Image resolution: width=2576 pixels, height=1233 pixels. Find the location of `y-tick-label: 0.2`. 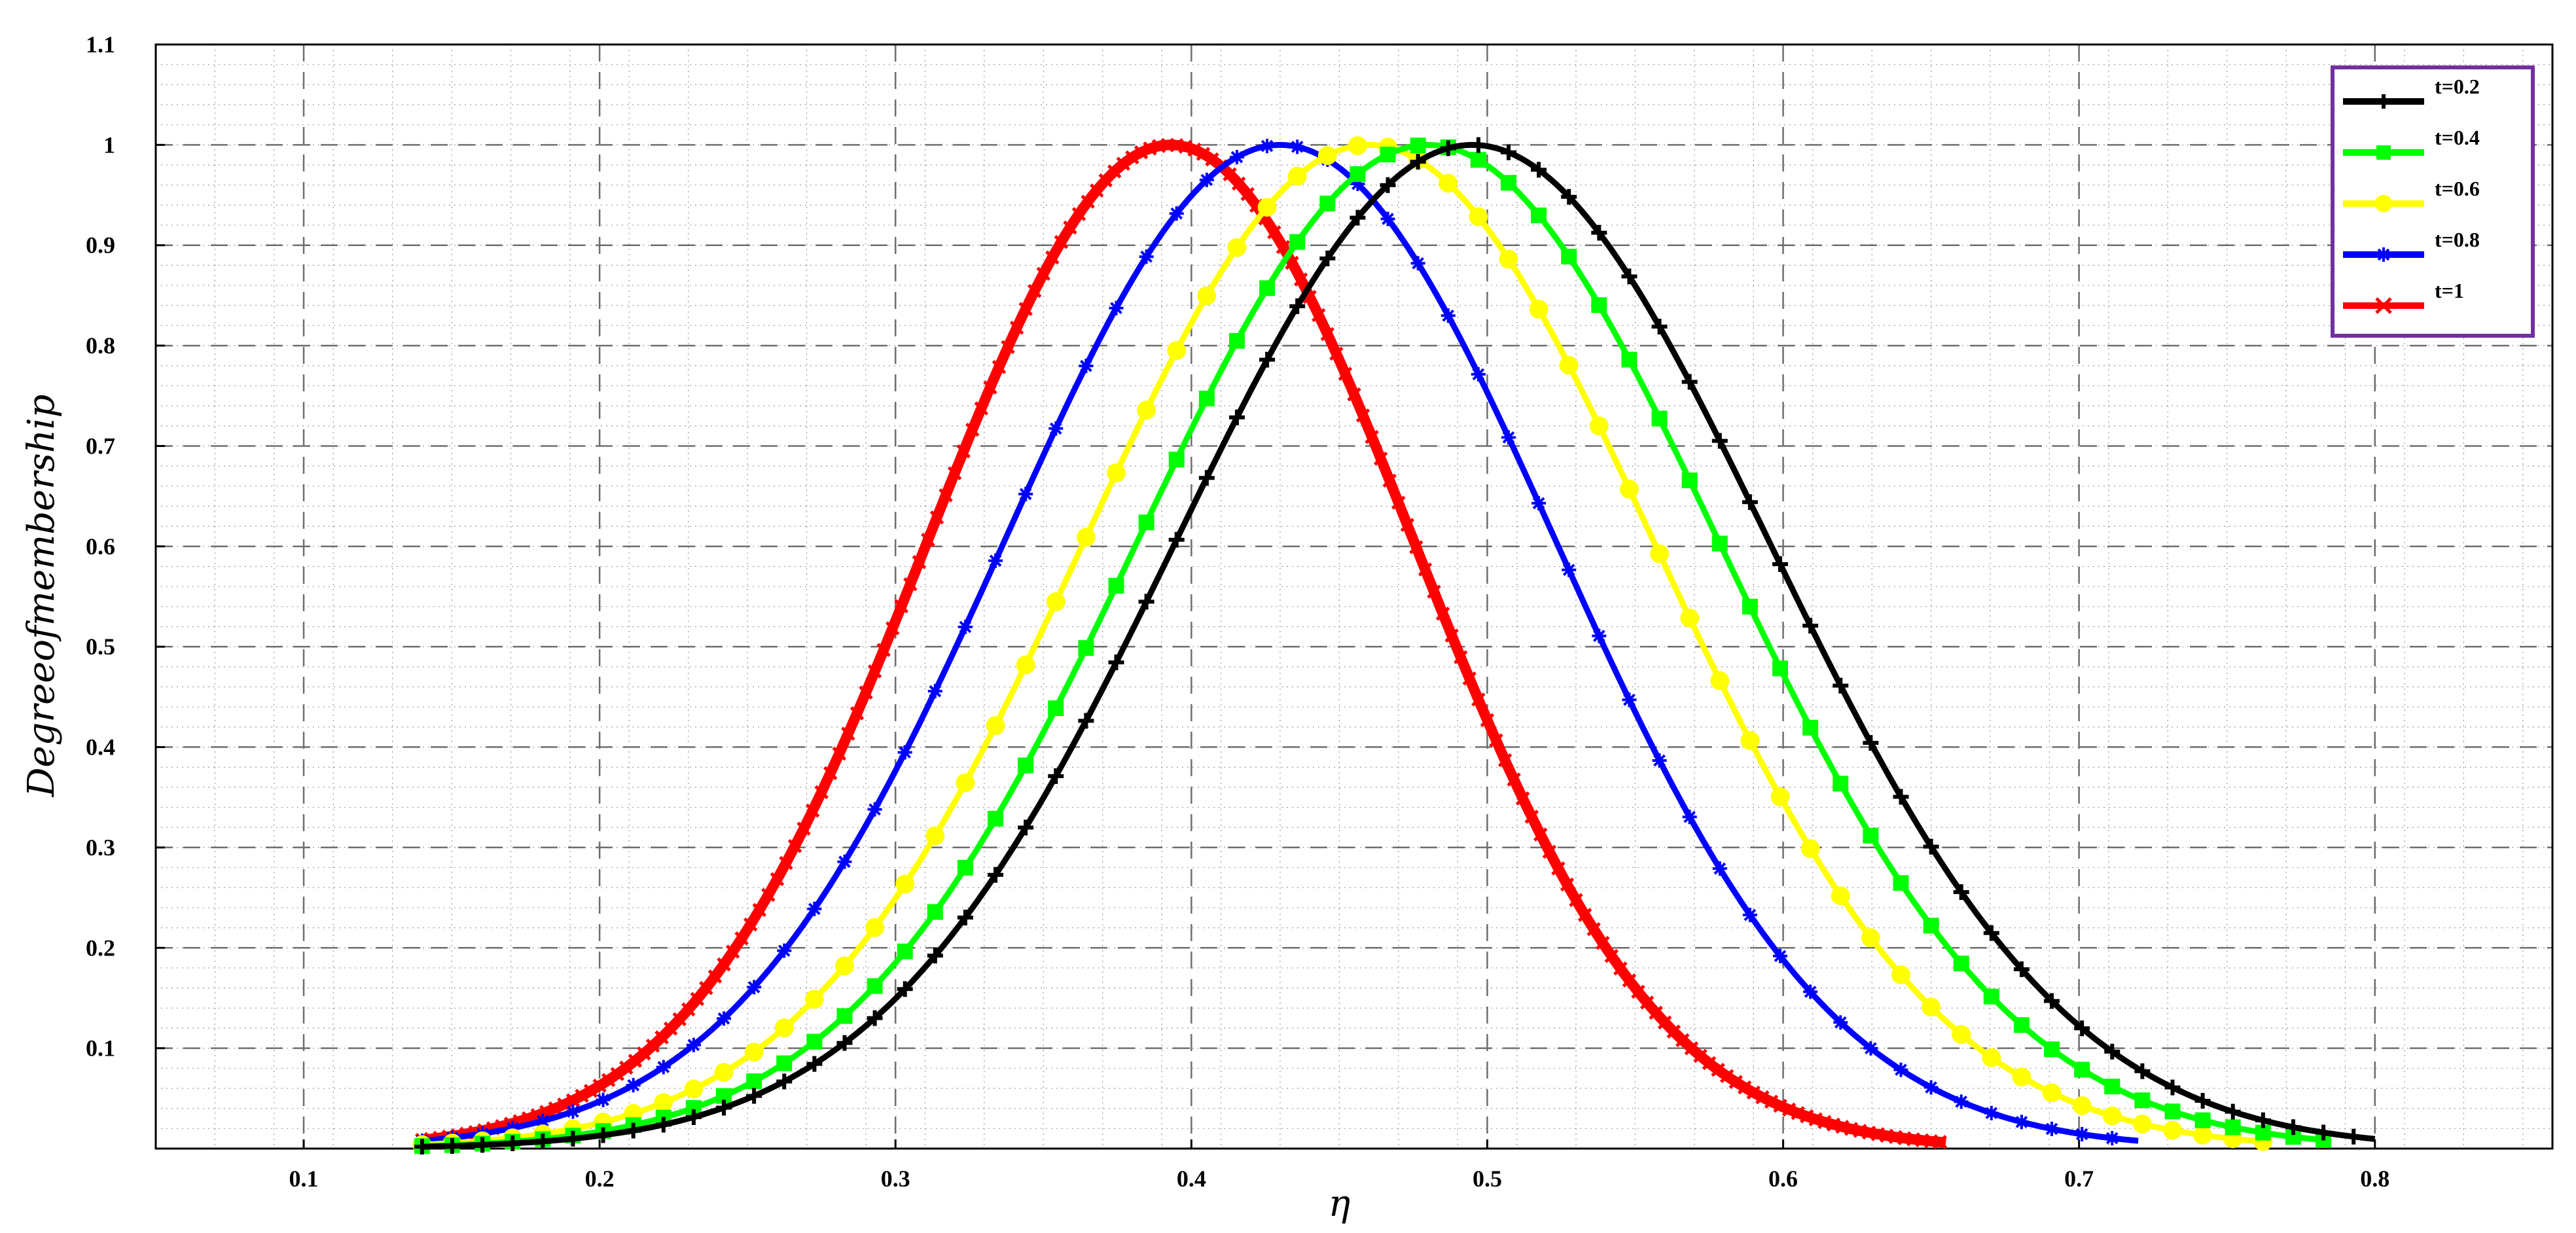

y-tick-label: 0.2 is located at coordinates (100, 948).